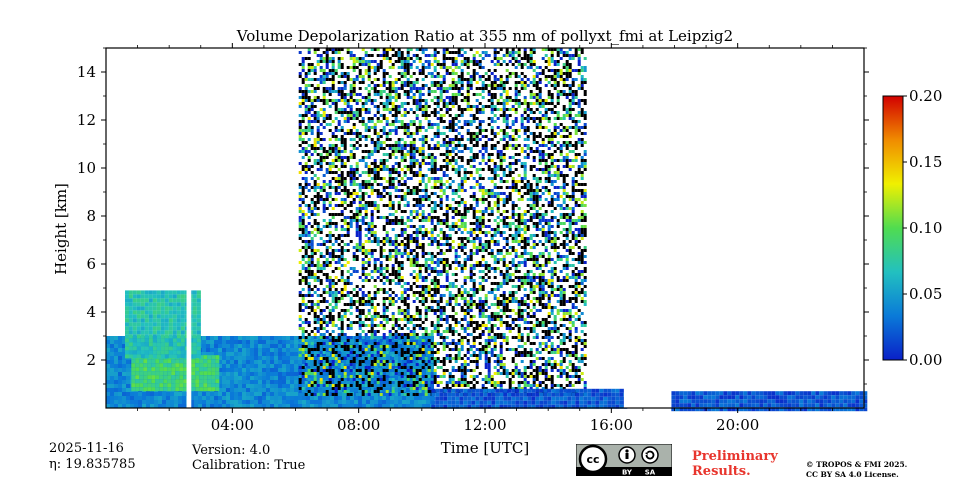  I want to click on colorbar-tick-label: 0.15, so click(925, 162).